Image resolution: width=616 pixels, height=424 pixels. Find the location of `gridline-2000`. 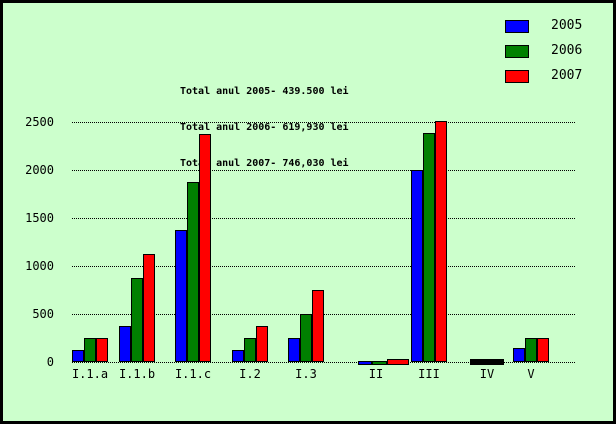

gridline-2000 is located at coordinates (323, 170).